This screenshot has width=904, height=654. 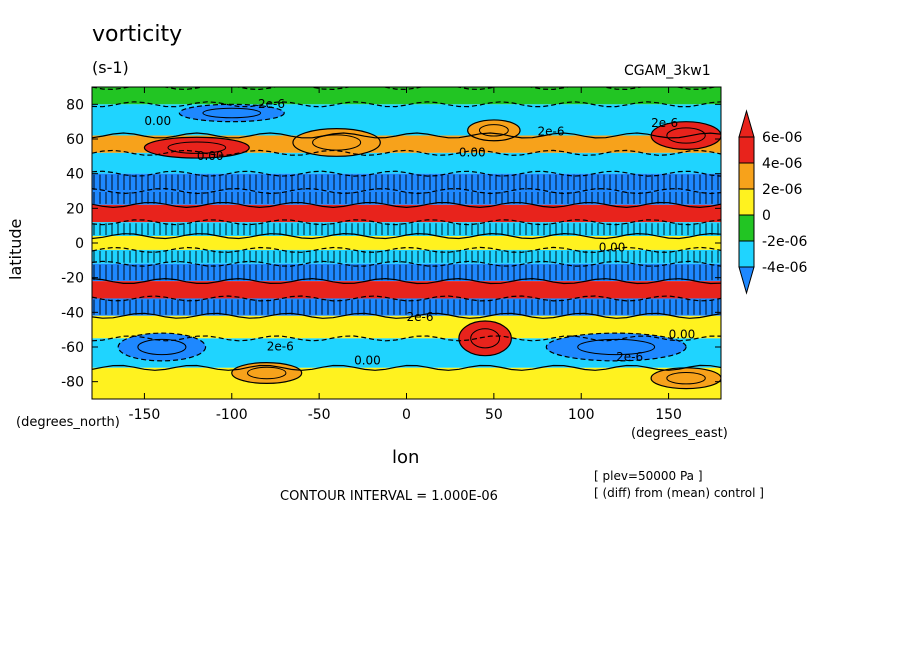 What do you see at coordinates (746, 123) in the screenshot?
I see `colorbar-top-arrow` at bounding box center [746, 123].